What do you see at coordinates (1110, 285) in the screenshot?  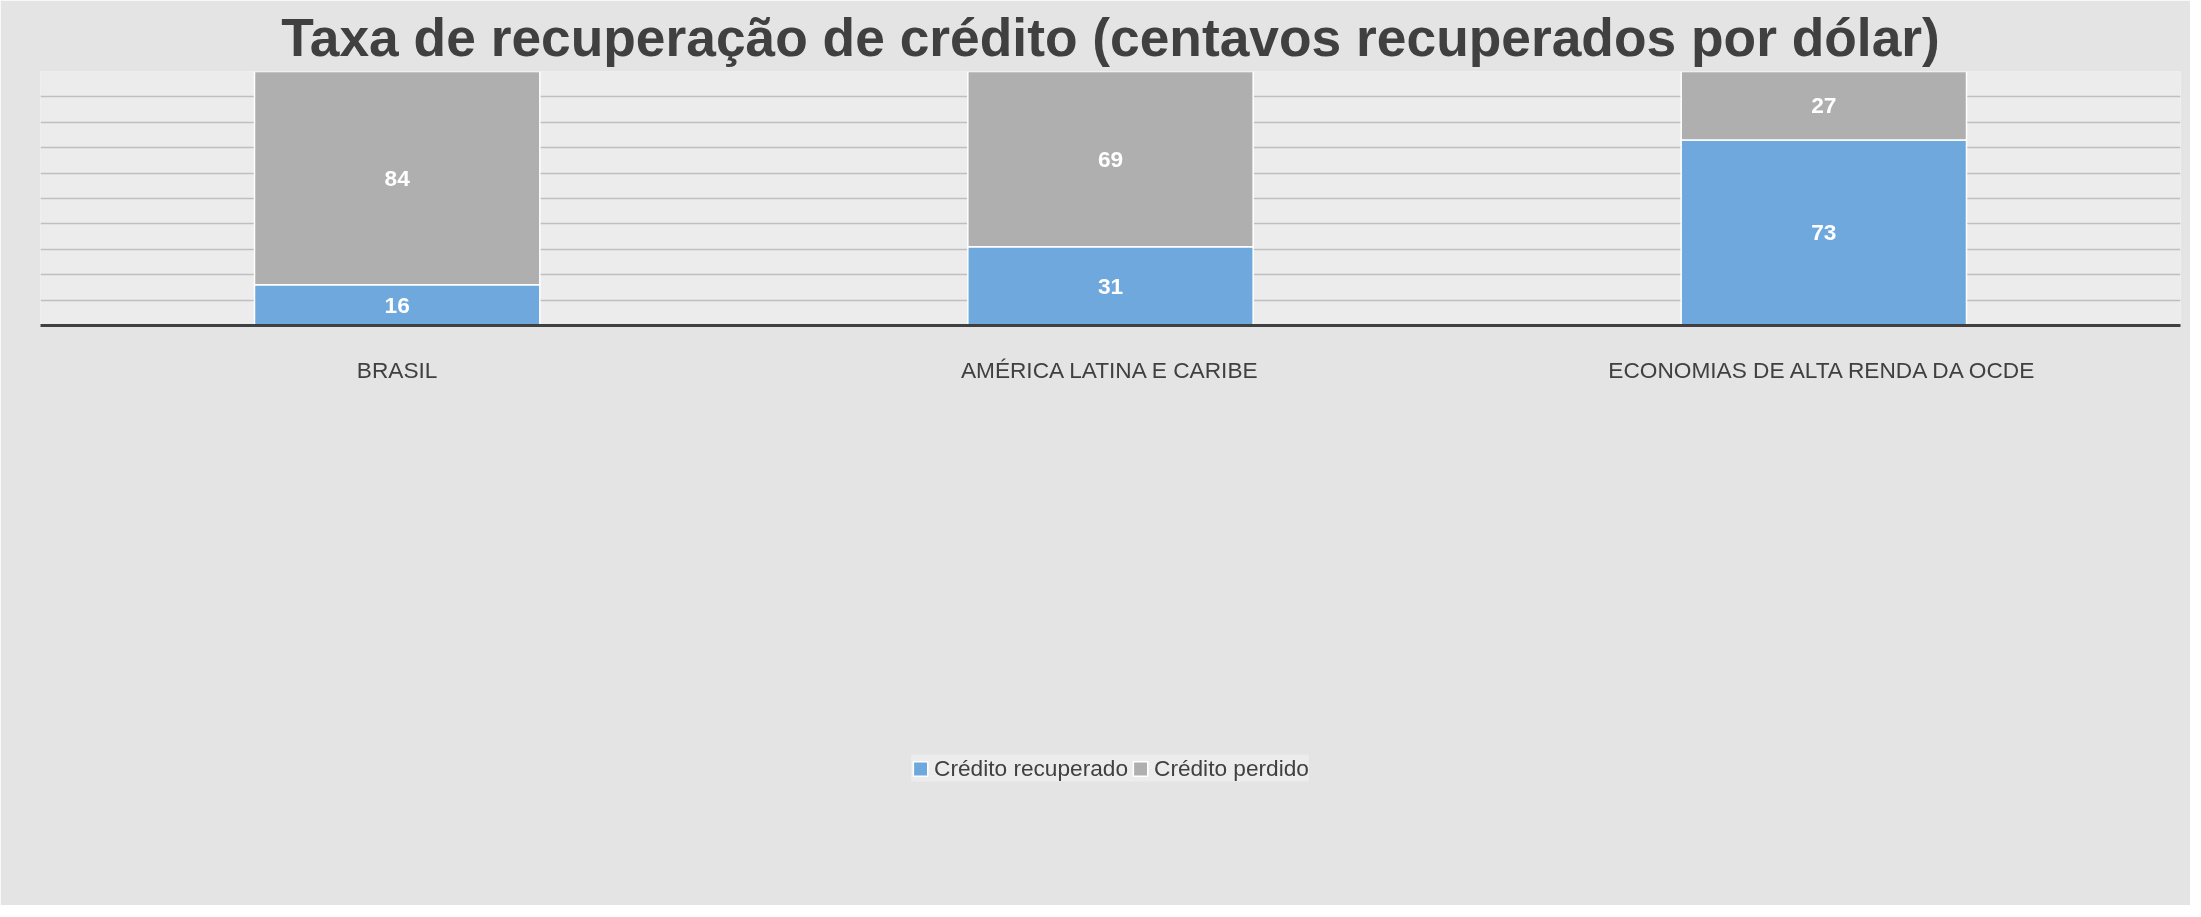 I see `data-label: 31` at bounding box center [1110, 285].